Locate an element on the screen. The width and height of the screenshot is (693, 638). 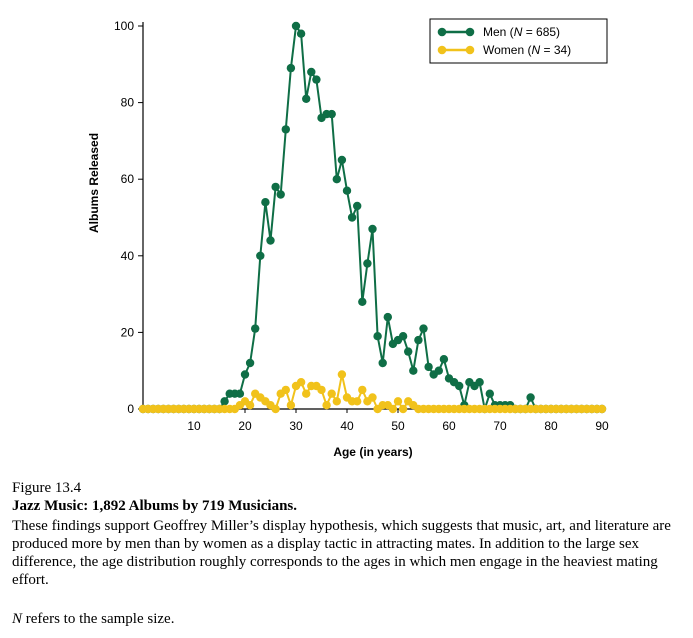
x-tick-label: 90 is located at coordinates (602, 426).